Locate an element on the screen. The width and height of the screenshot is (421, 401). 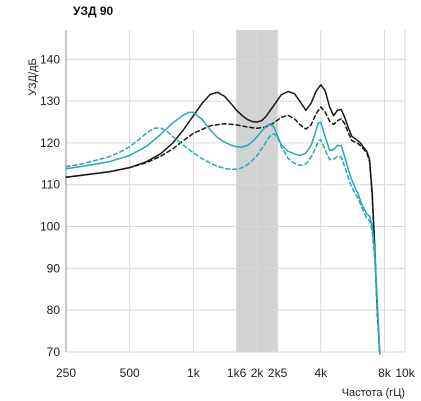
x-tick-label: 2k5 is located at coordinates (278, 373).